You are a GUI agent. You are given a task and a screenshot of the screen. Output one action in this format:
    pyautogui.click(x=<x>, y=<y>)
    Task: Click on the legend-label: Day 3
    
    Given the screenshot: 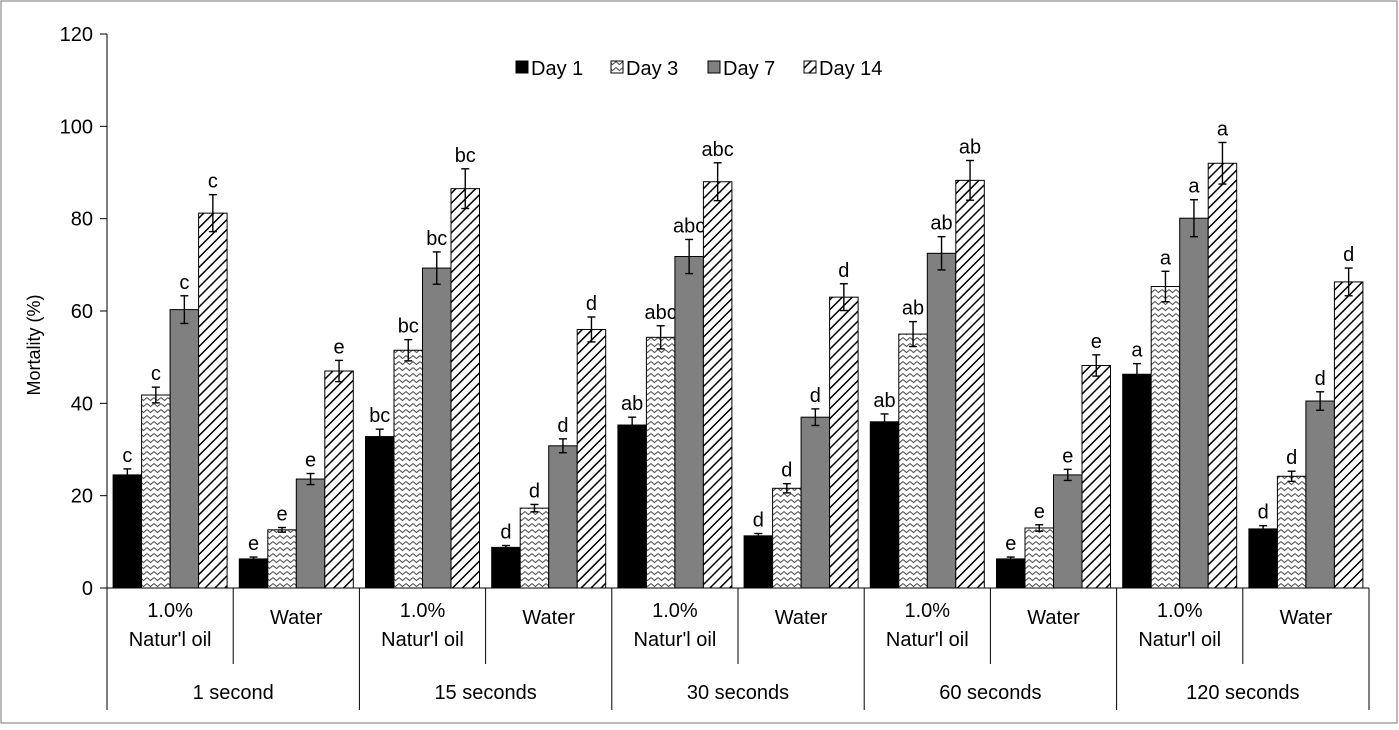 What is the action you would take?
    pyautogui.click(x=652, y=69)
    